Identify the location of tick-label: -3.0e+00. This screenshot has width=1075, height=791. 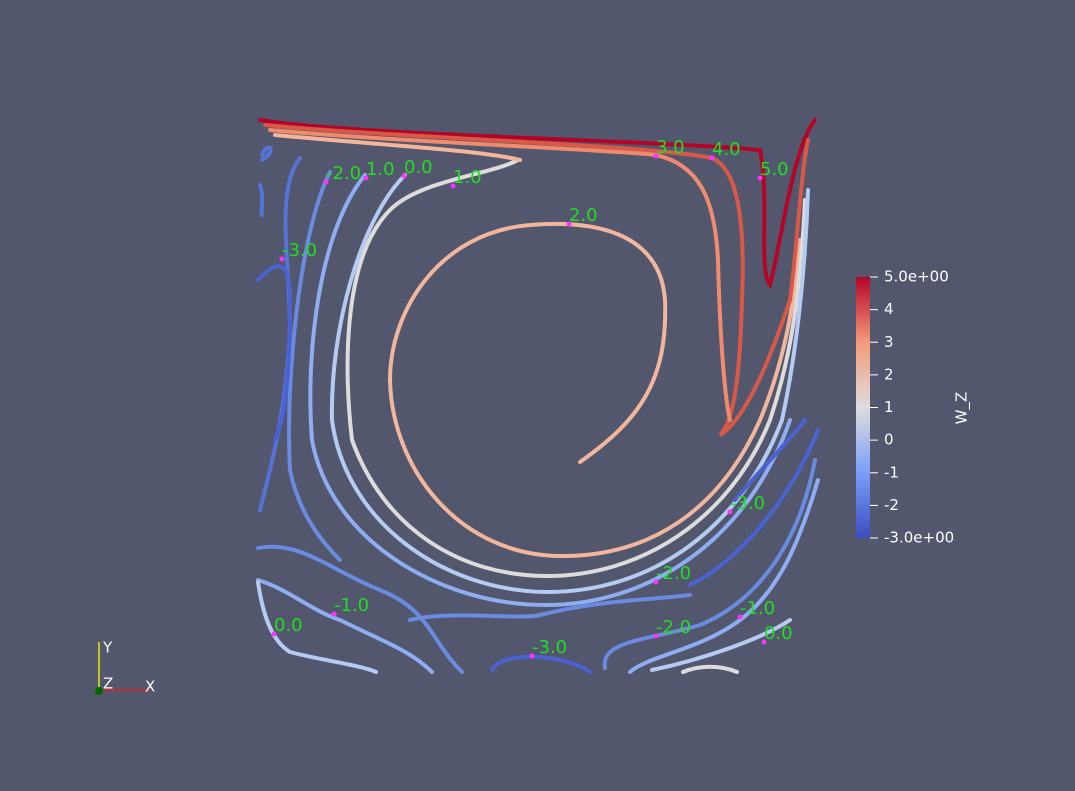
(919, 538).